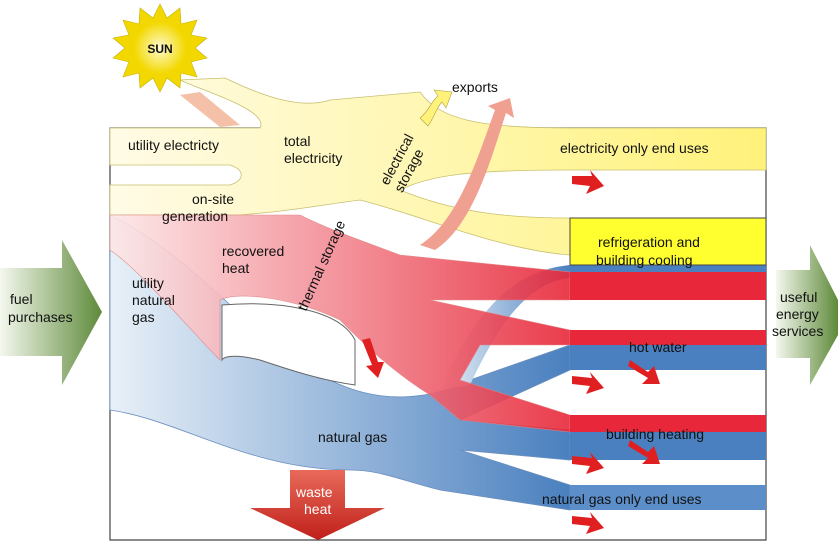 The height and width of the screenshot is (542, 838). What do you see at coordinates (352, 437) in the screenshot?
I see `label: natural gas` at bounding box center [352, 437].